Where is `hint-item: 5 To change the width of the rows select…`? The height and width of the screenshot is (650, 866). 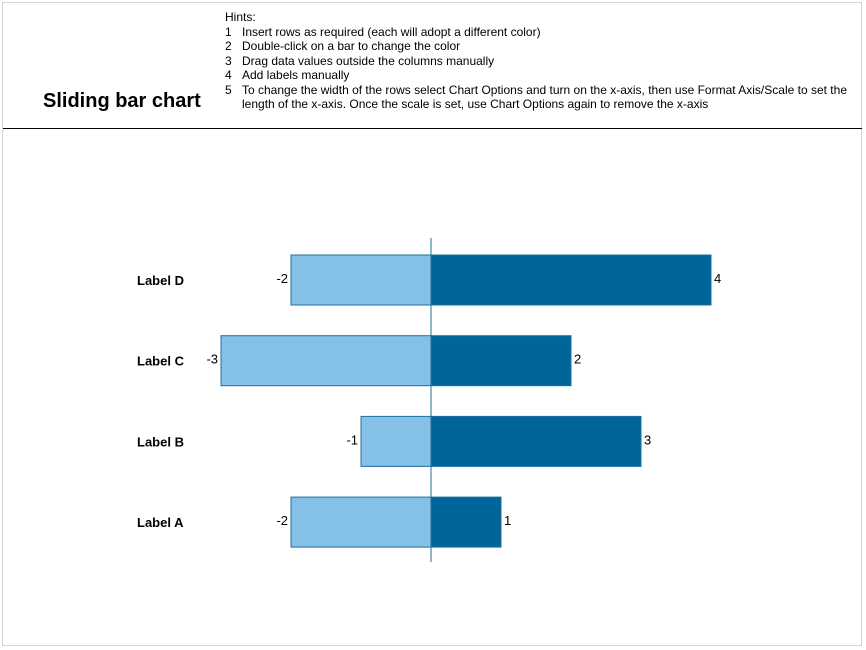 hint-item: 5 To change the width of the rows select… is located at coordinates (540, 97).